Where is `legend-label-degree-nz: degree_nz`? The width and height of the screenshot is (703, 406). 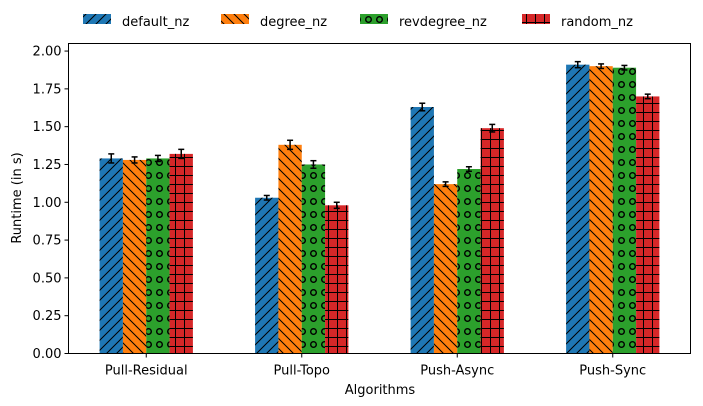
legend-label-degree-nz: degree_nz is located at coordinates (293, 22).